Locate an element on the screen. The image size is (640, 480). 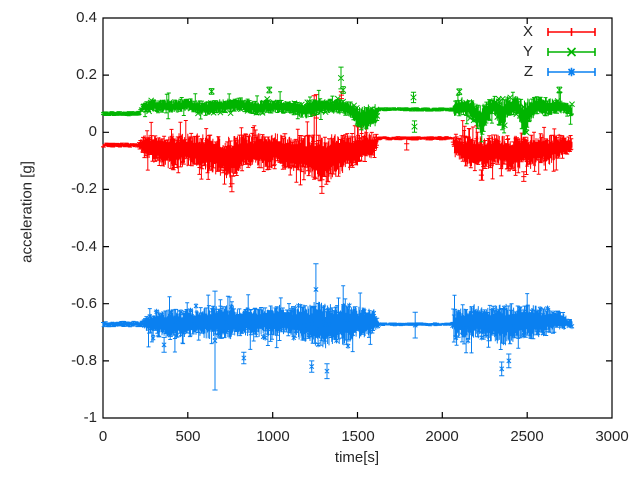
y-tick-label: 0.4 is located at coordinates (86, 17).